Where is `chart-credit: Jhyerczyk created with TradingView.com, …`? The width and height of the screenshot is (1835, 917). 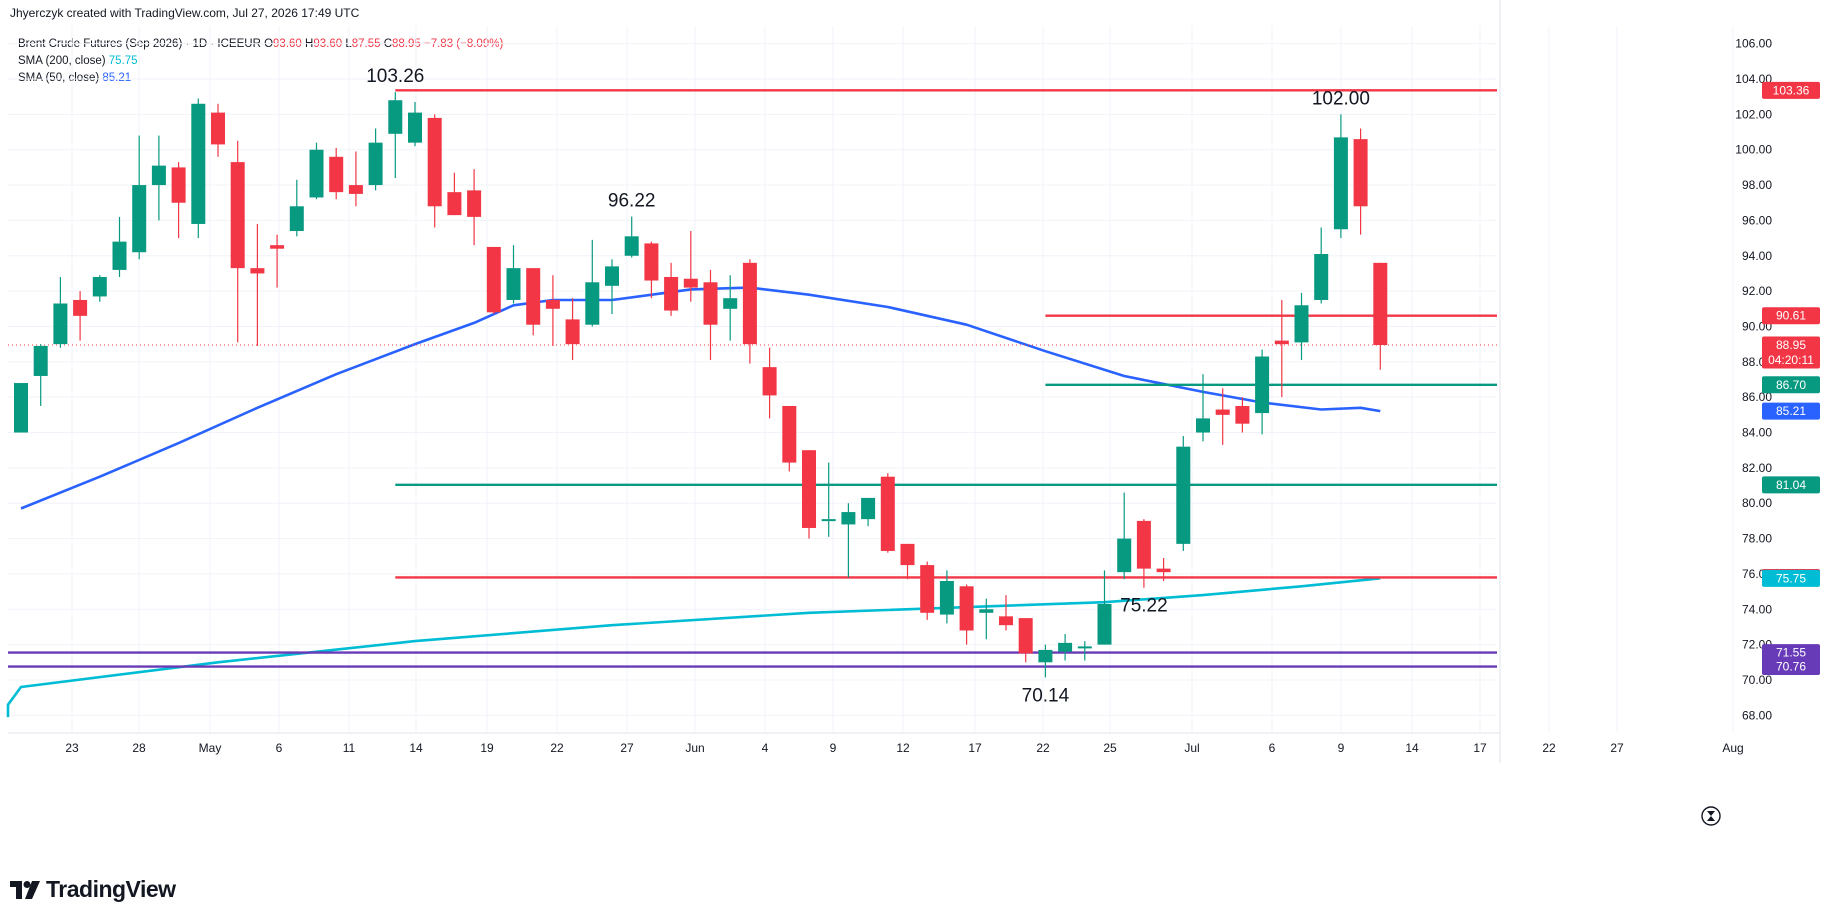
chart-credit: Jhyerczyk created with TradingView.com, … is located at coordinates (185, 13).